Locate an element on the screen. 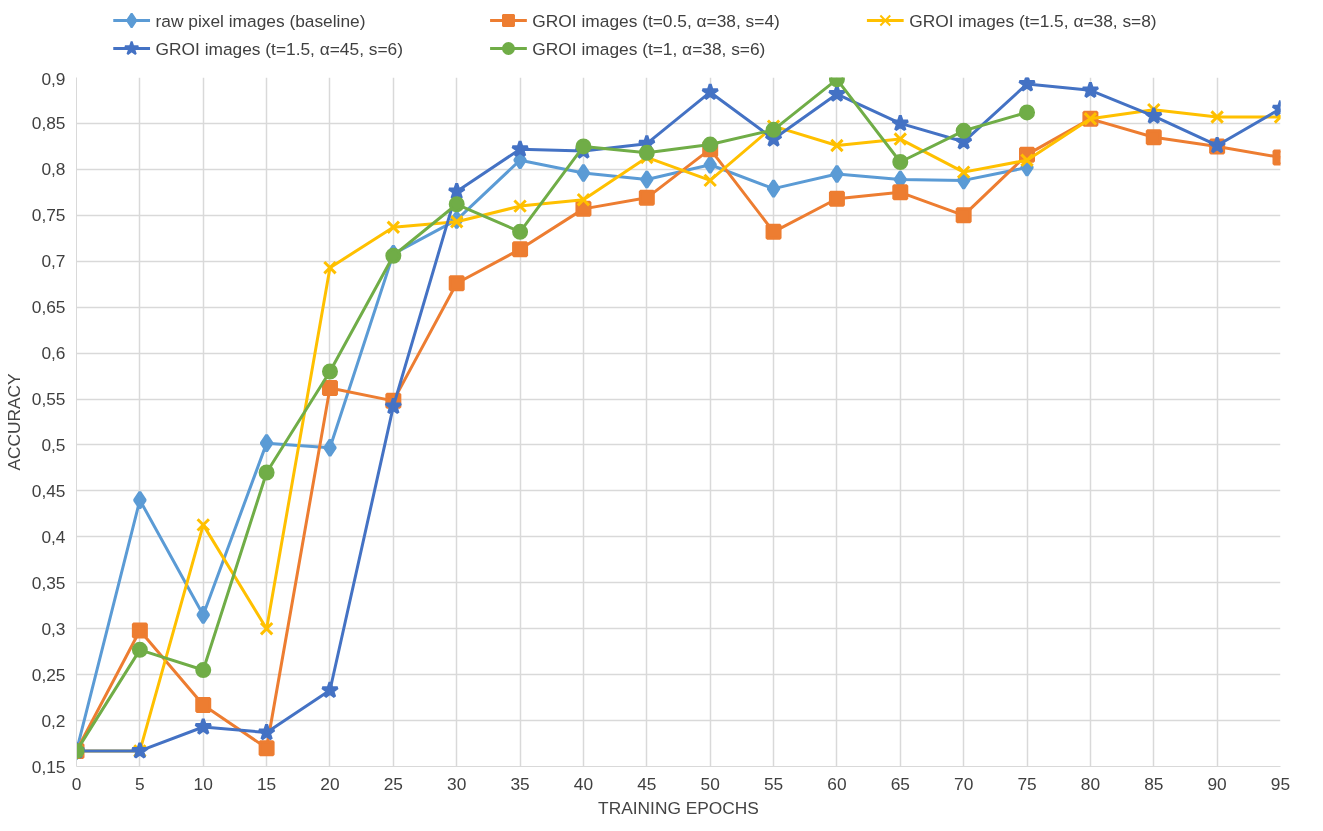 The image size is (1323, 831). x-tick-label: 65 is located at coordinates (900, 783).